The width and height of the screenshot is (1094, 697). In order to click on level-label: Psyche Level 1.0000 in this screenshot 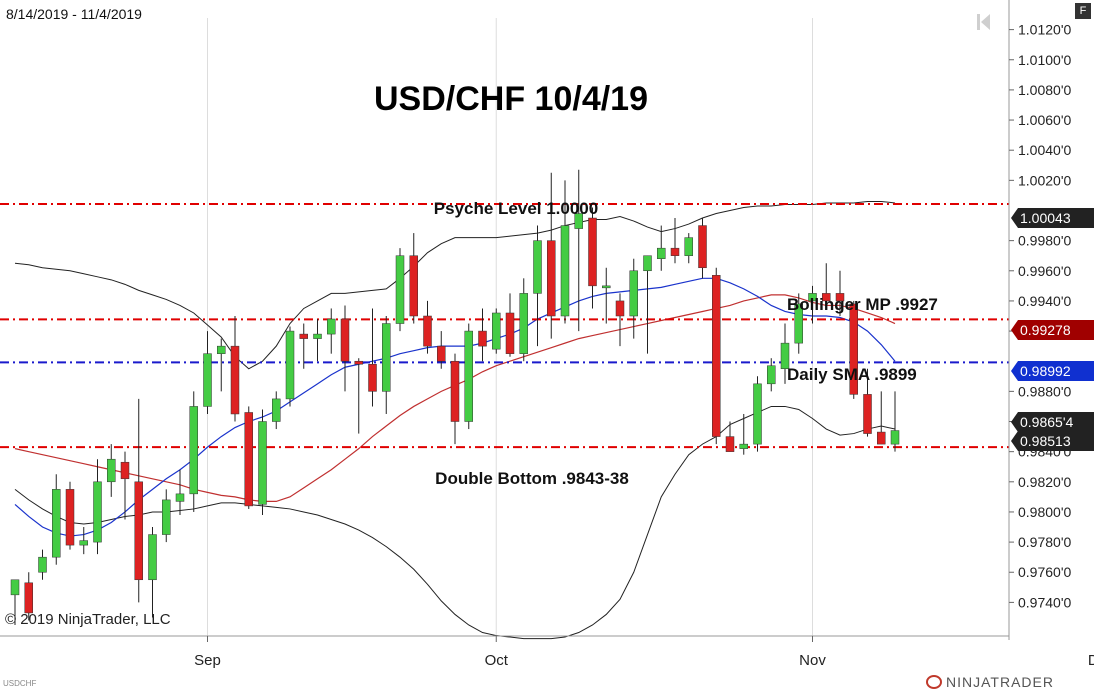, I will do `click(516, 208)`.